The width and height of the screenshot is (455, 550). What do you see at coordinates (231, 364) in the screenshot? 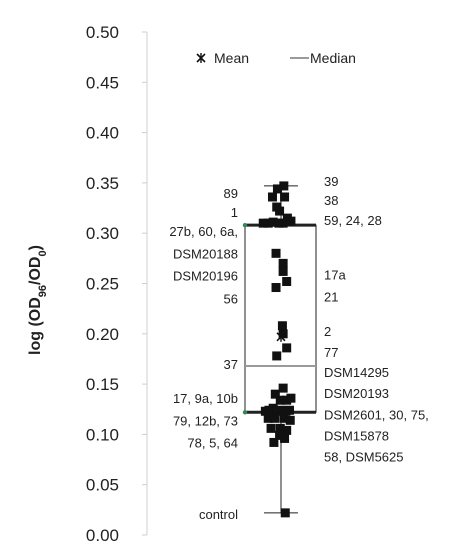
I see `point-label-left: 37` at bounding box center [231, 364].